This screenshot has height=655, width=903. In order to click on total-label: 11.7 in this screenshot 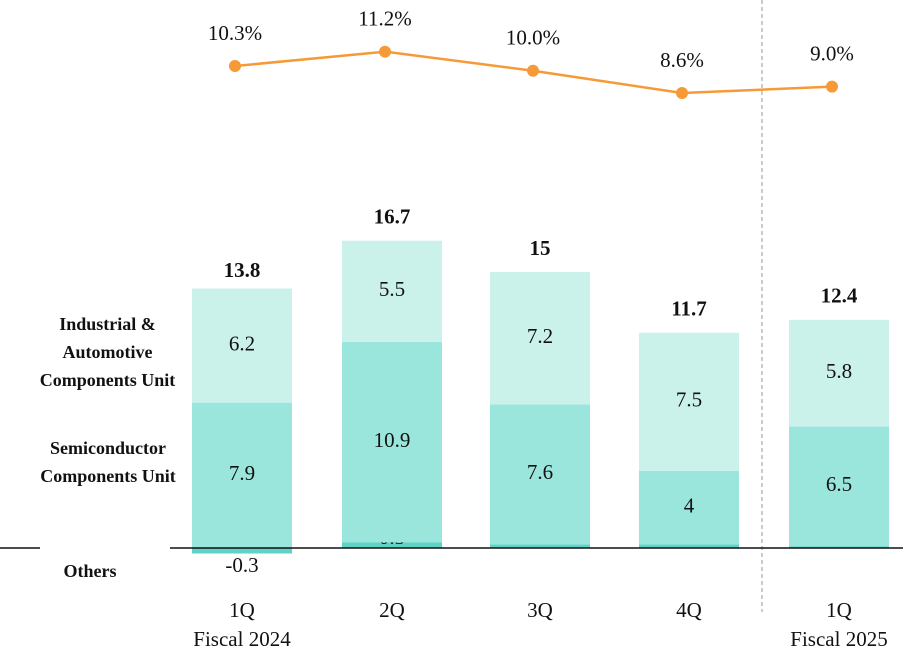, I will do `click(689, 309)`.